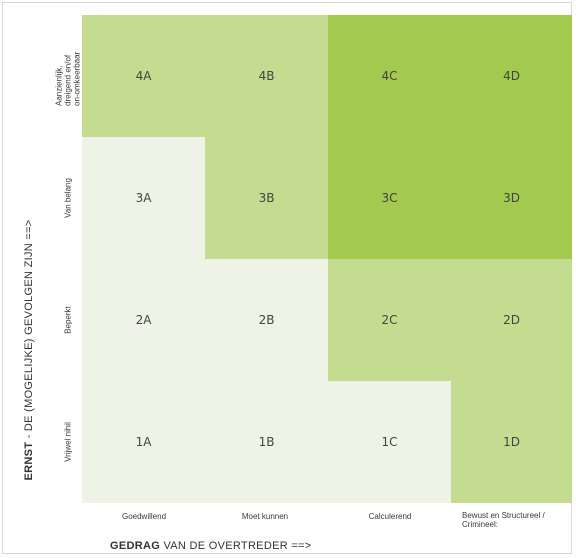 This screenshot has width=576, height=558. What do you see at coordinates (236, 546) in the screenshot?
I see `x-axis-title-rest: VAN DE OVERTREDER ==>` at bounding box center [236, 546].